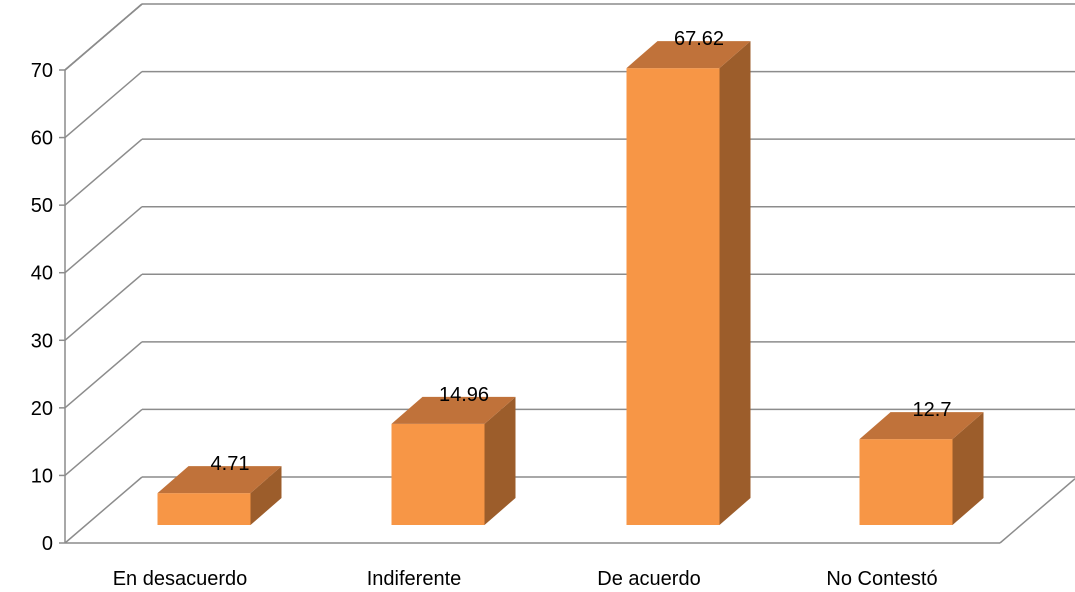  What do you see at coordinates (42, 341) in the screenshot?
I see `y-tick-label: 30` at bounding box center [42, 341].